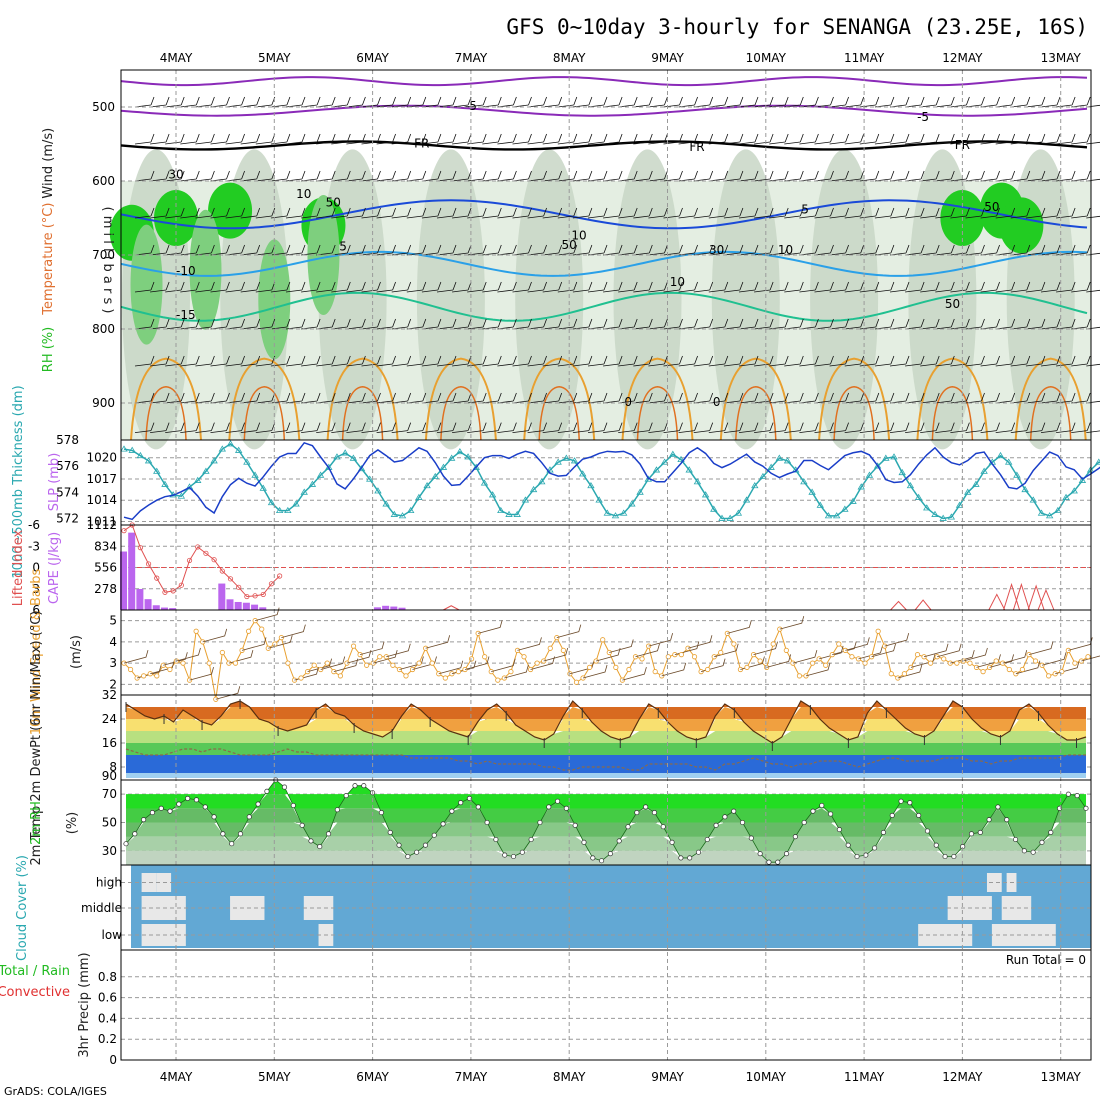  Describe the element at coordinates (586, 909) in the screenshot. I see `cloud-axis: high middle low` at that location.